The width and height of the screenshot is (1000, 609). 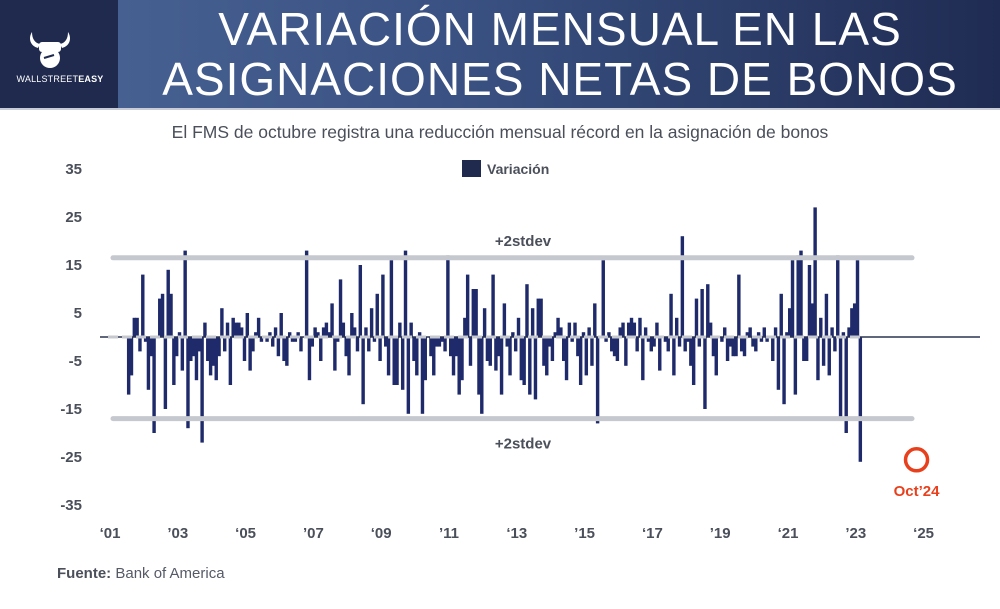 I want to click on y-axis-ticks: 35 25 15 5 -5 -15 -25 -35, so click(x=71, y=337).